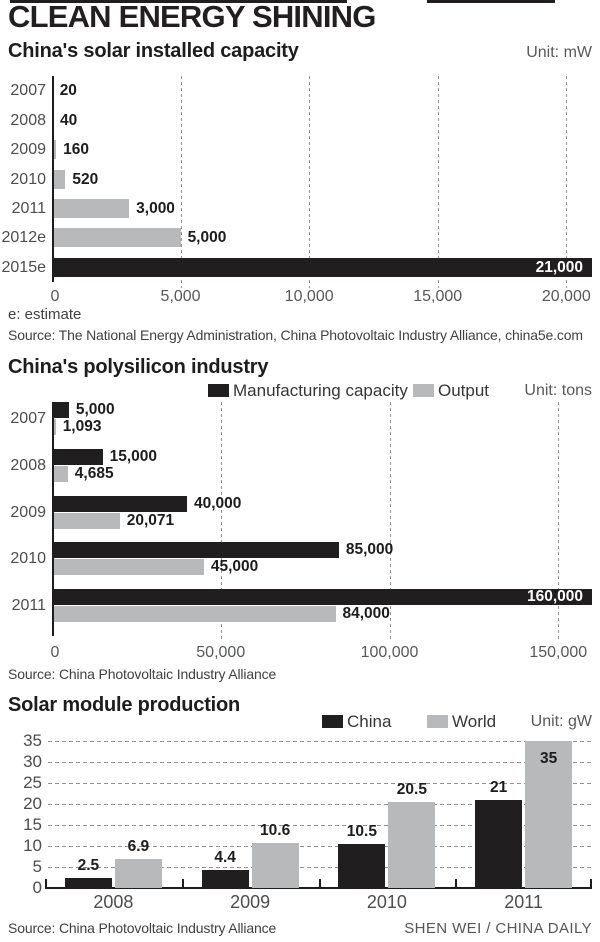 This screenshot has width=600, height=942. What do you see at coordinates (474, 721) in the screenshot?
I see `legend-label-world: World` at bounding box center [474, 721].